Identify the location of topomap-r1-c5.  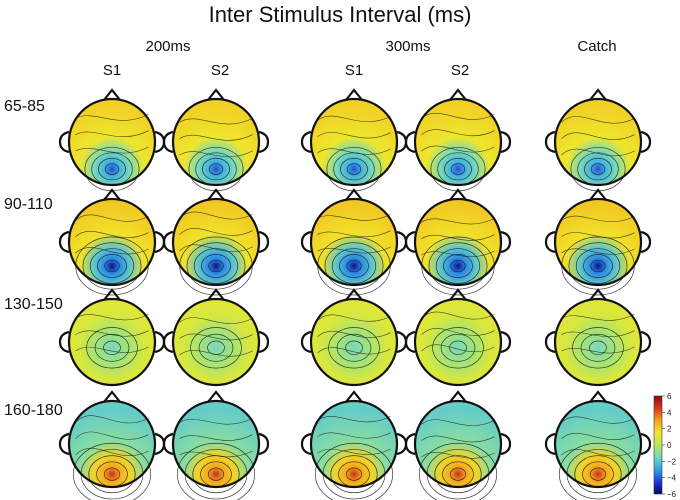
(598, 140).